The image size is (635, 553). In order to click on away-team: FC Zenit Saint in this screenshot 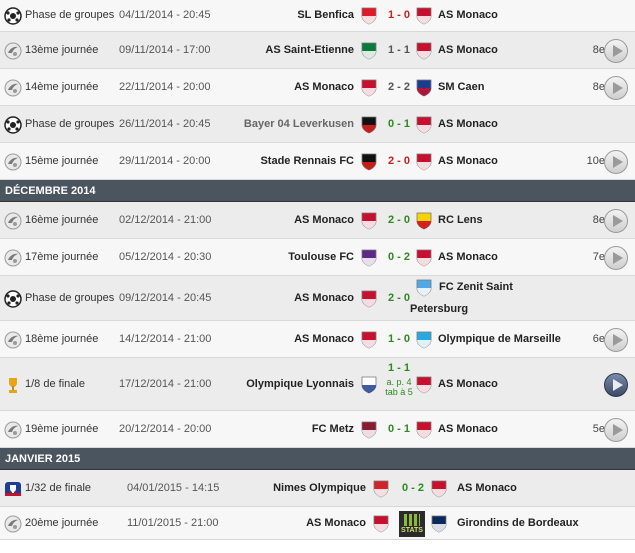, I will do `click(476, 287)`.